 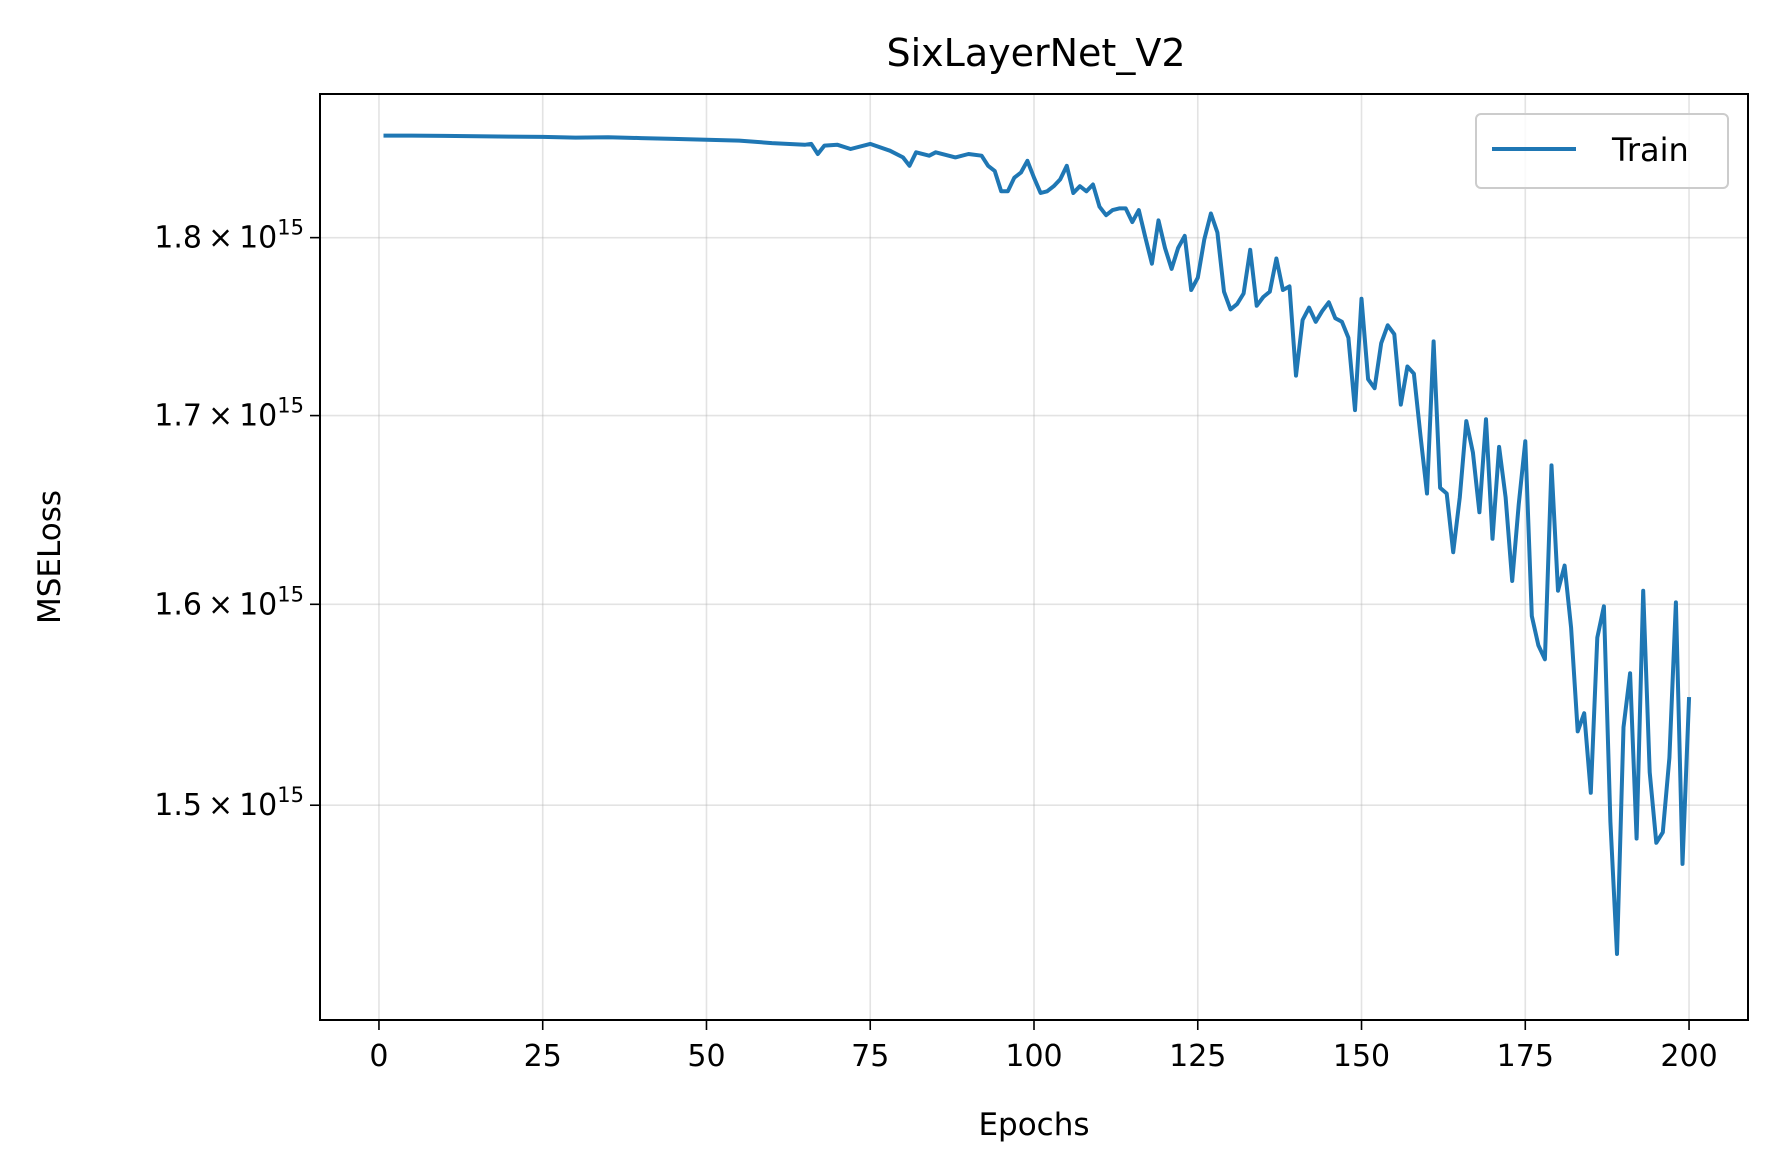 I want to click on x-axis-label: Epochs, so click(x=1033, y=1125).